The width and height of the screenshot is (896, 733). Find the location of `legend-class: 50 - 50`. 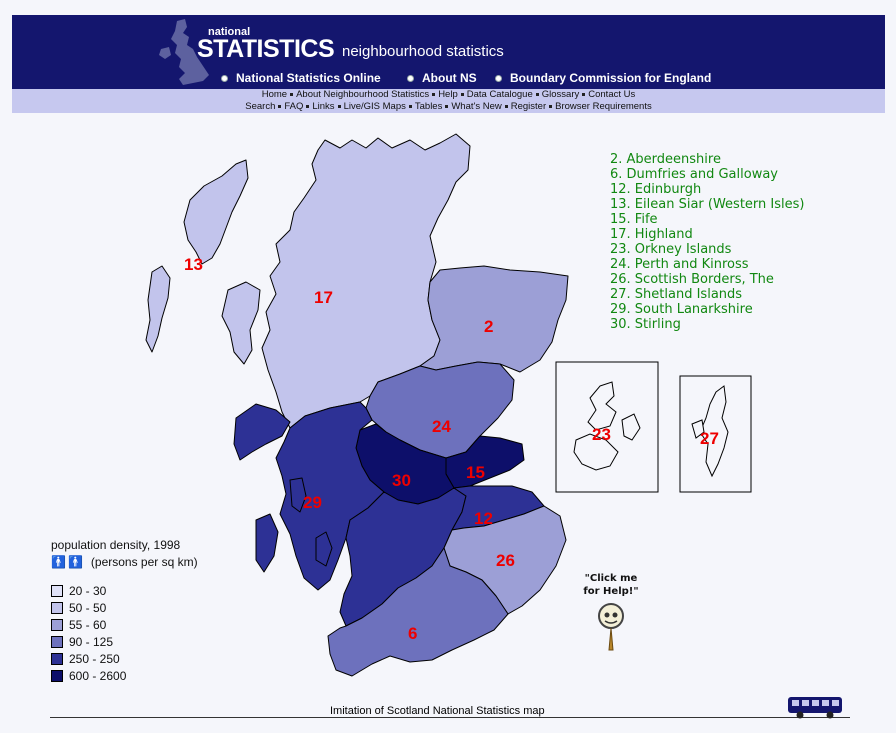

legend-class: 50 - 50 is located at coordinates (78, 608).